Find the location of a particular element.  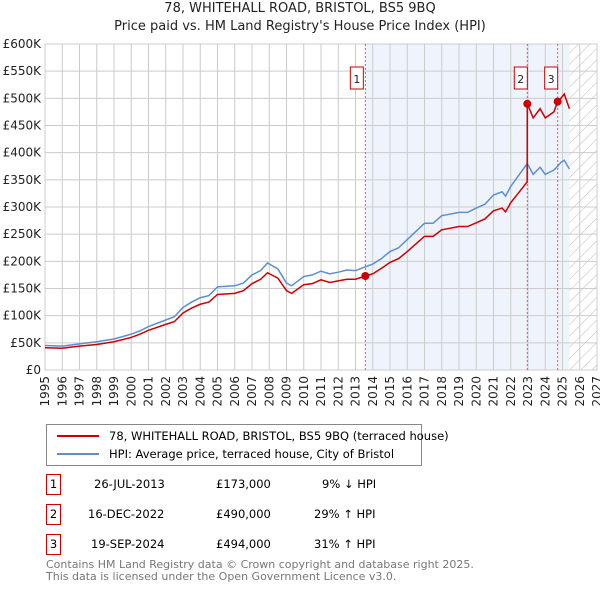

x-tick-label: 1995 is located at coordinates (45, 391).